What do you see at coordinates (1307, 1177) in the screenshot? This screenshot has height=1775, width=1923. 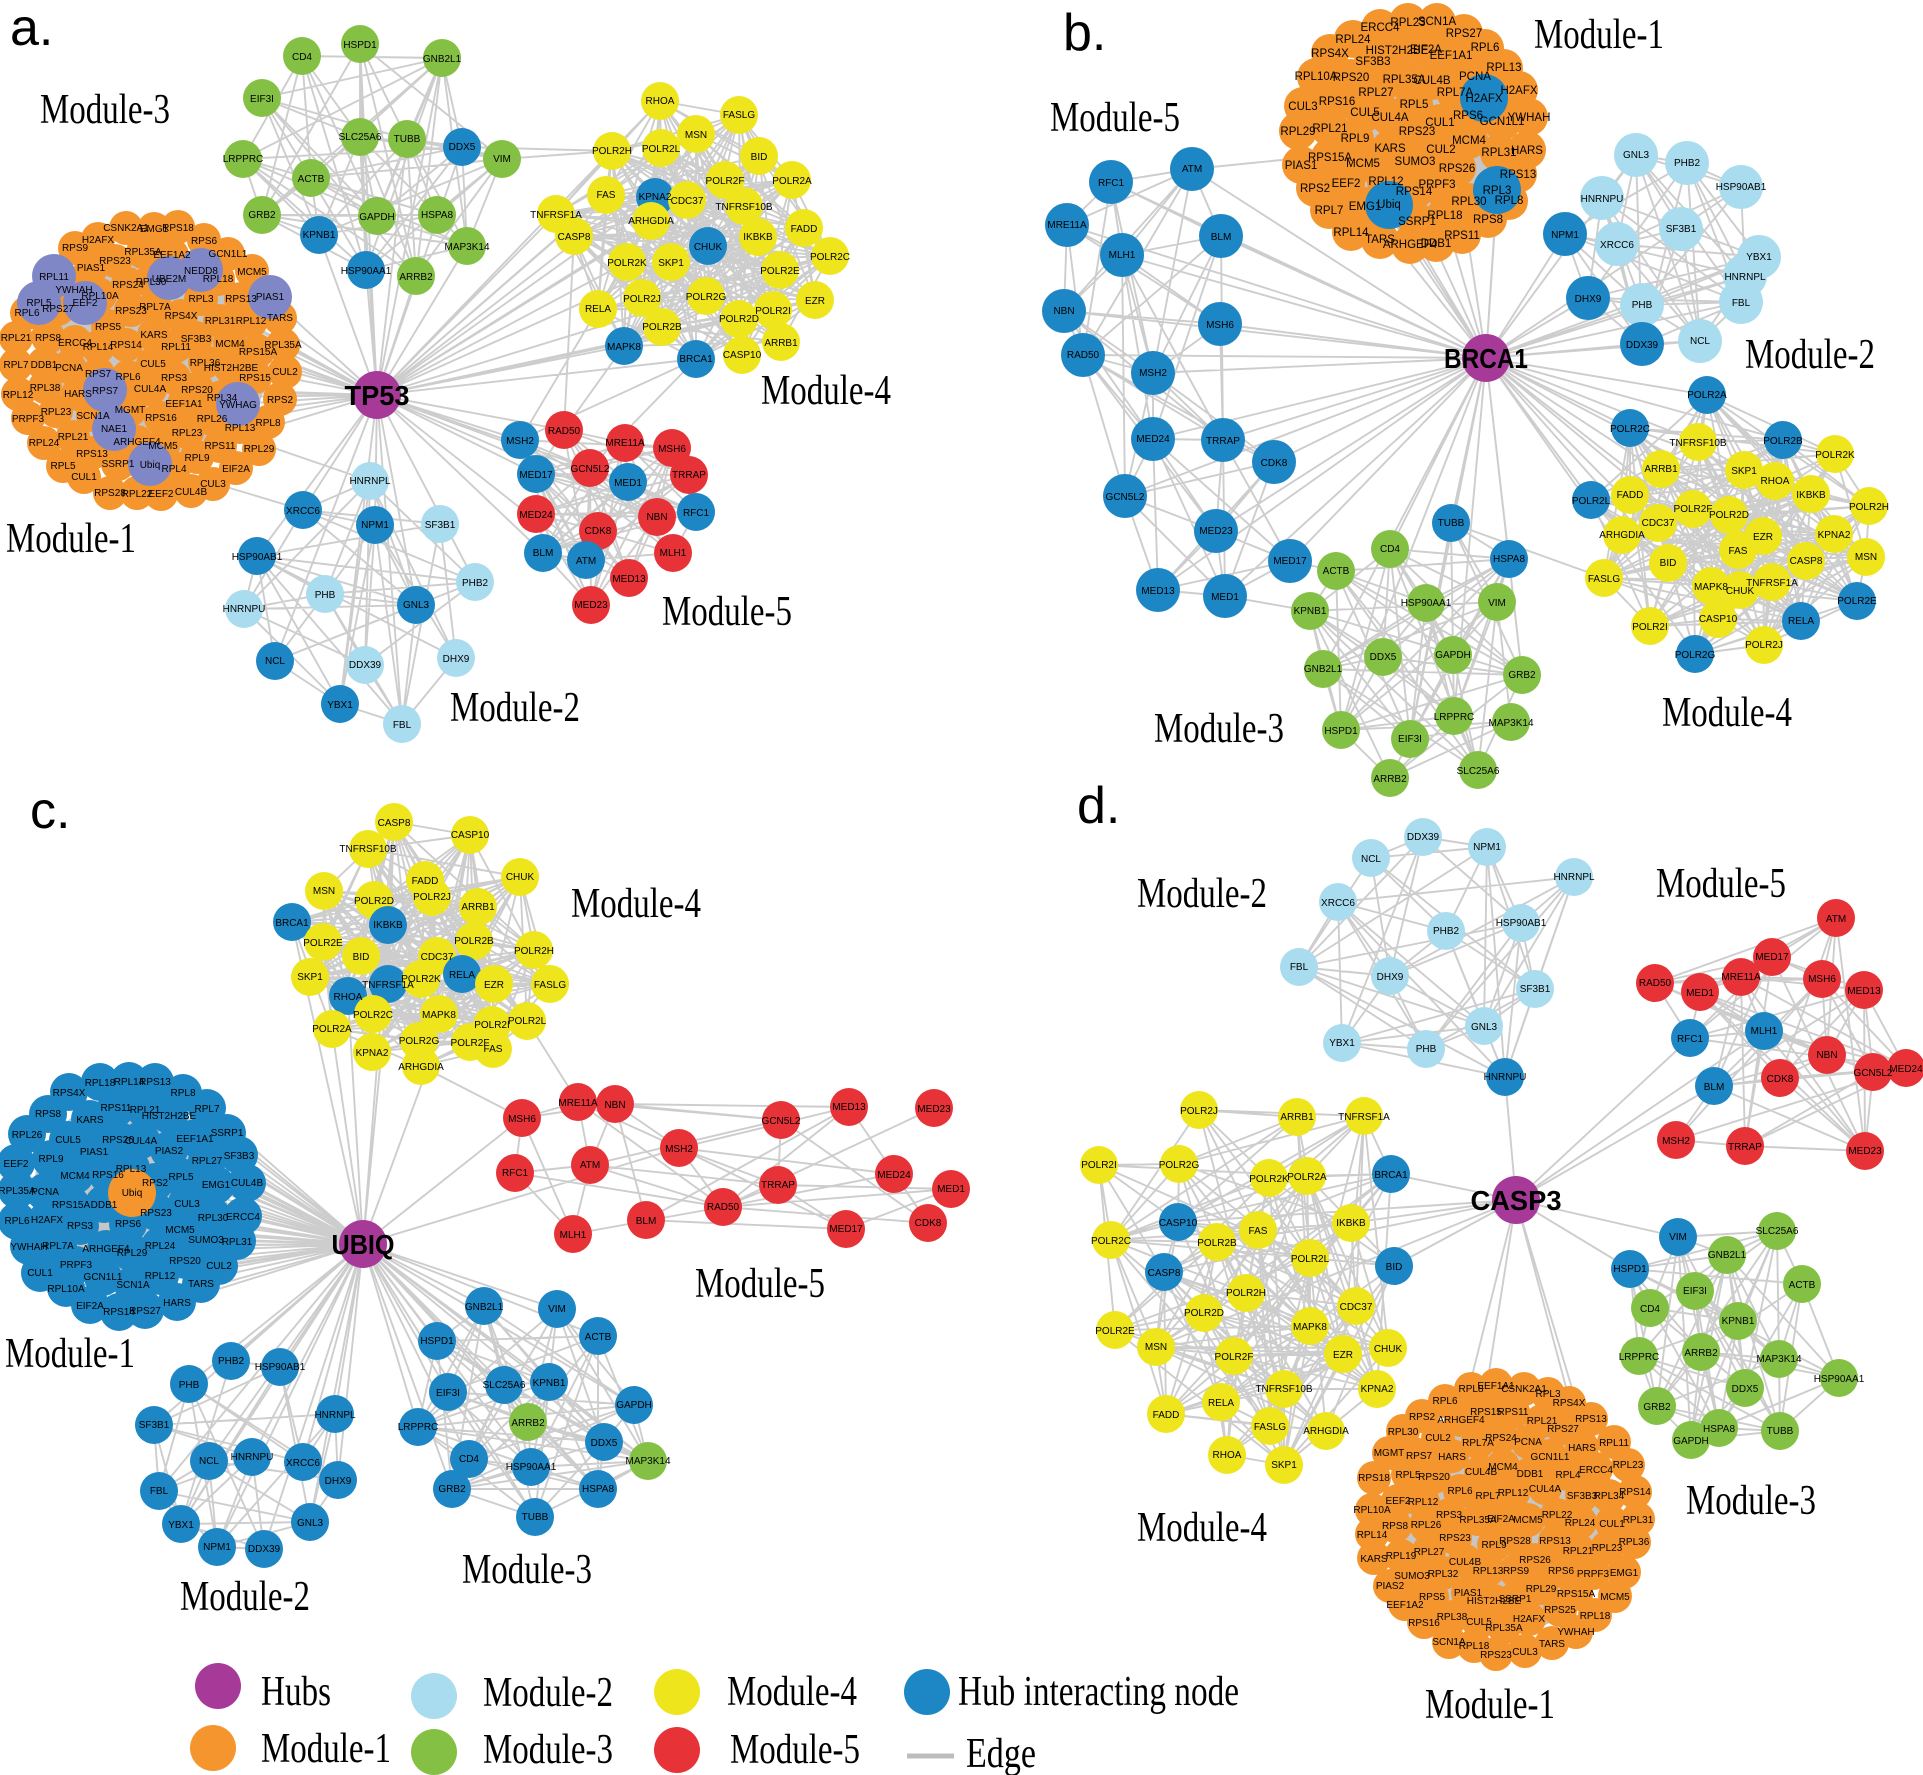 I see `svg-text: POLR2A` at bounding box center [1307, 1177].